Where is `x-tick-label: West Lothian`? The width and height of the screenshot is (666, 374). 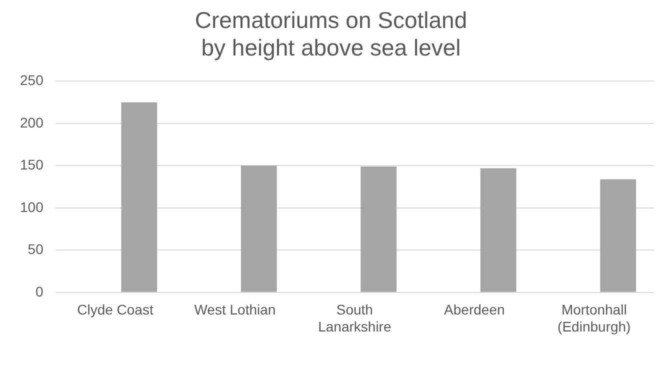
x-tick-label: West Lothian is located at coordinates (235, 310).